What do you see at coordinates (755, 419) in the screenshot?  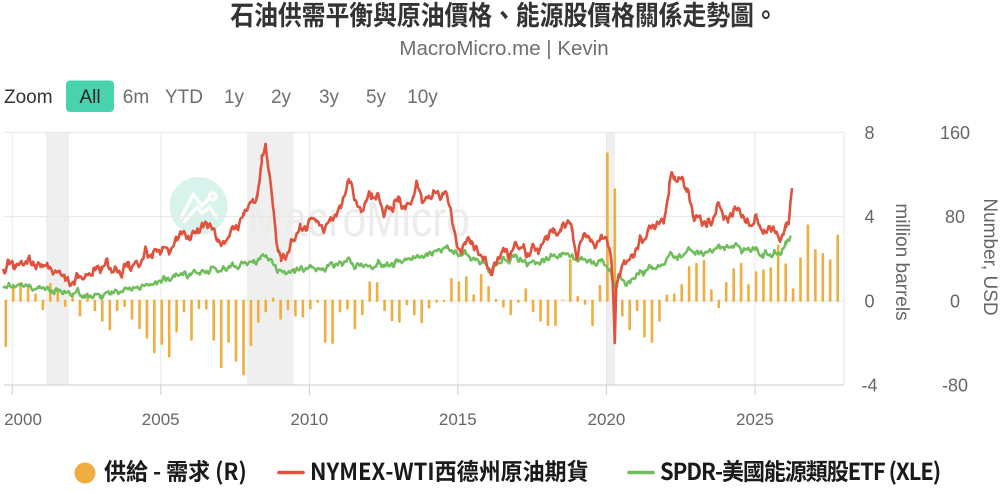 I see `svg-text: 2025` at bounding box center [755, 419].